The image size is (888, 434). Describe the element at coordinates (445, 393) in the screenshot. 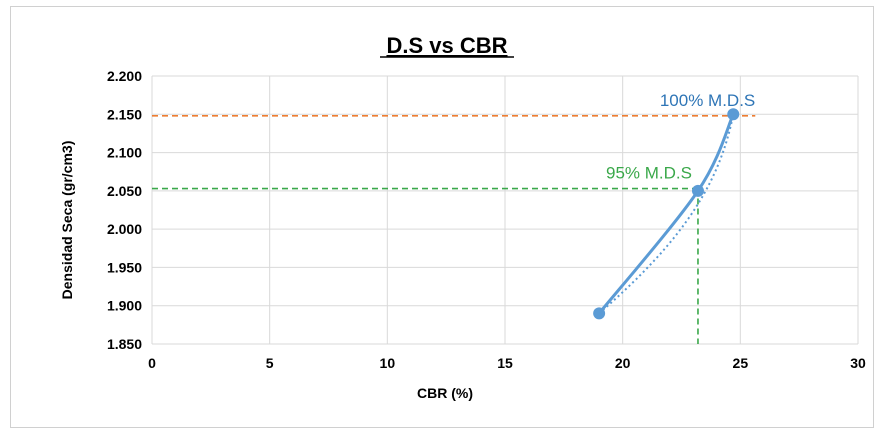

I see `x-axis-label: CBR (%)` at that location.